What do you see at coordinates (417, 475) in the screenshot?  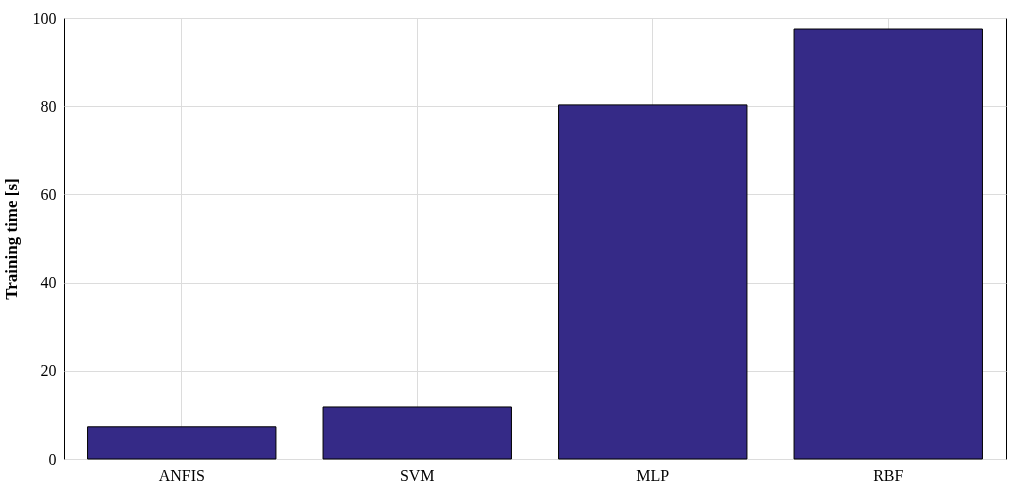 I see `x-tick-label: SVM` at bounding box center [417, 475].